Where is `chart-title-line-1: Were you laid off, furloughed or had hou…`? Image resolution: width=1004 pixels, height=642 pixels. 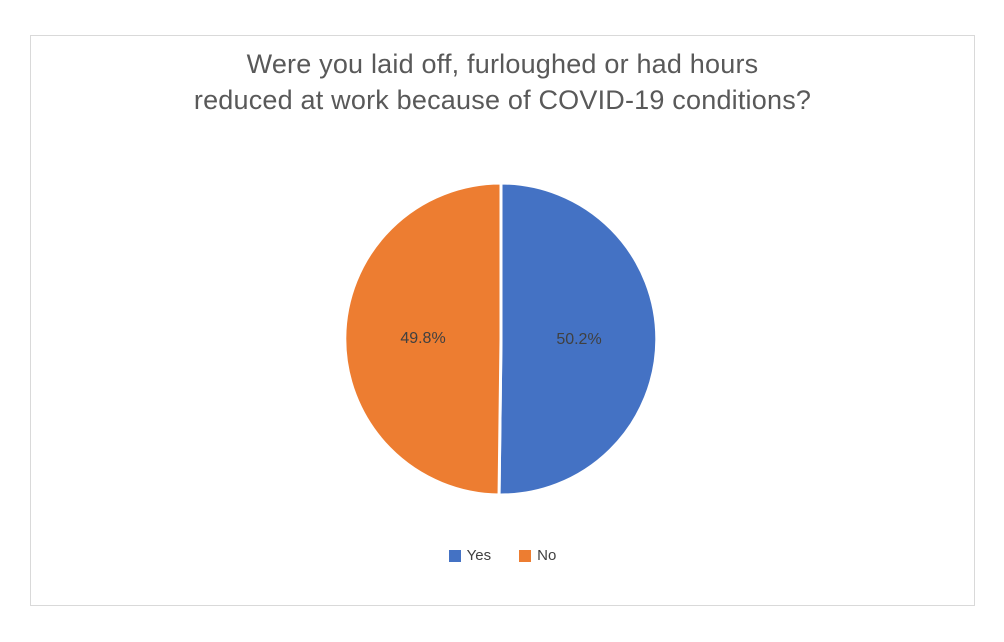 chart-title-line-1: Were you laid off, furloughed or had hou… is located at coordinates (502, 64).